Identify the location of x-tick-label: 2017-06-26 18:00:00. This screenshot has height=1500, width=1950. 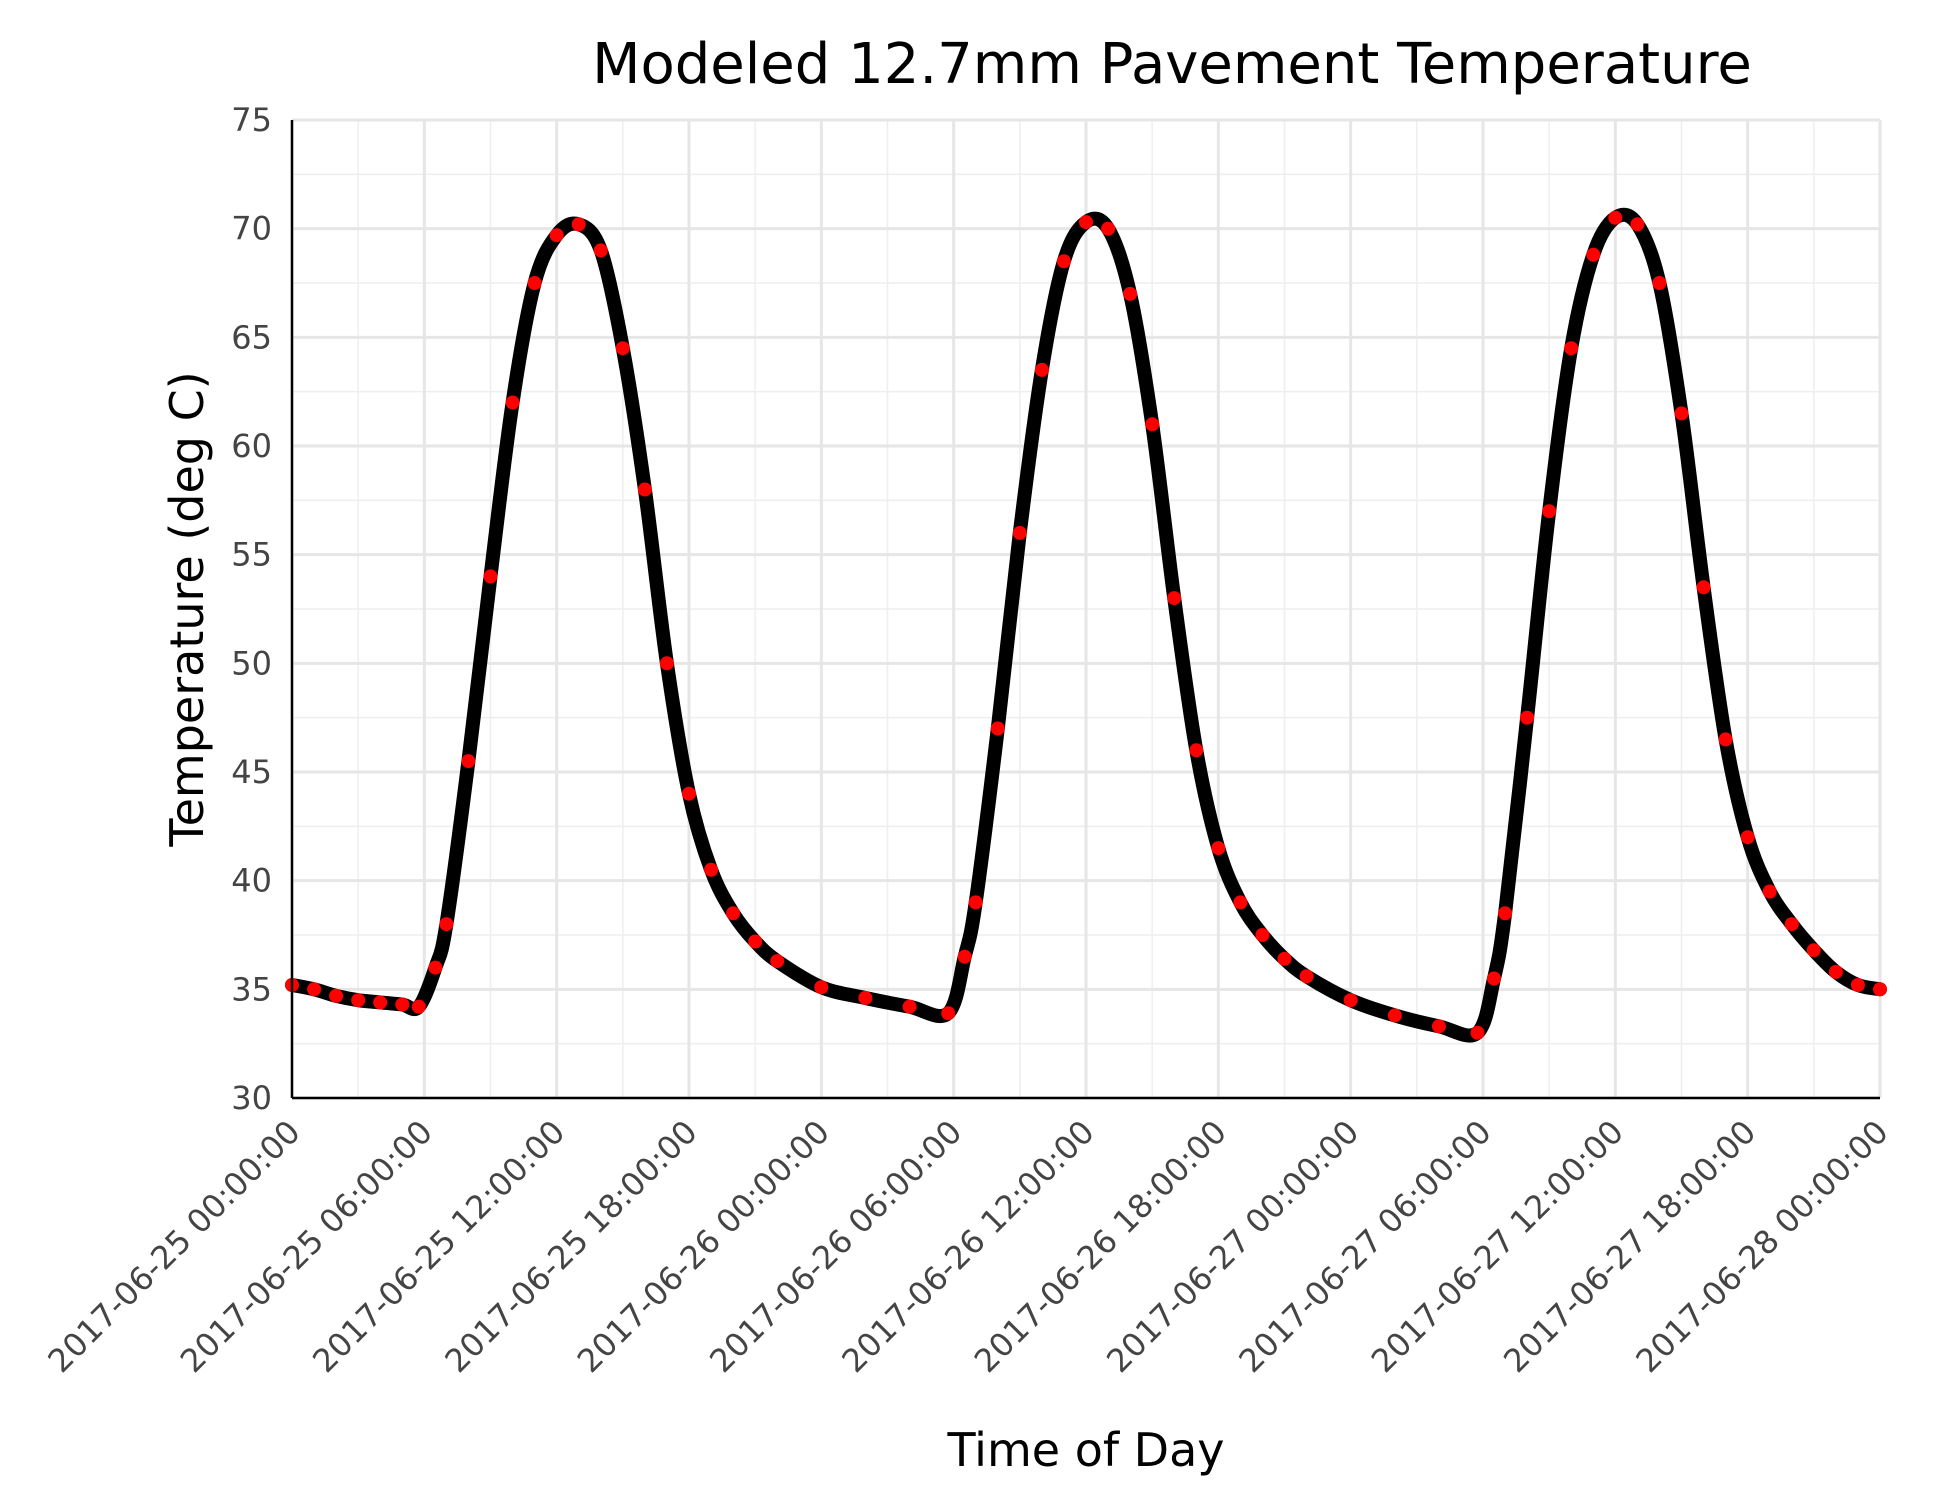
(1100, 1246).